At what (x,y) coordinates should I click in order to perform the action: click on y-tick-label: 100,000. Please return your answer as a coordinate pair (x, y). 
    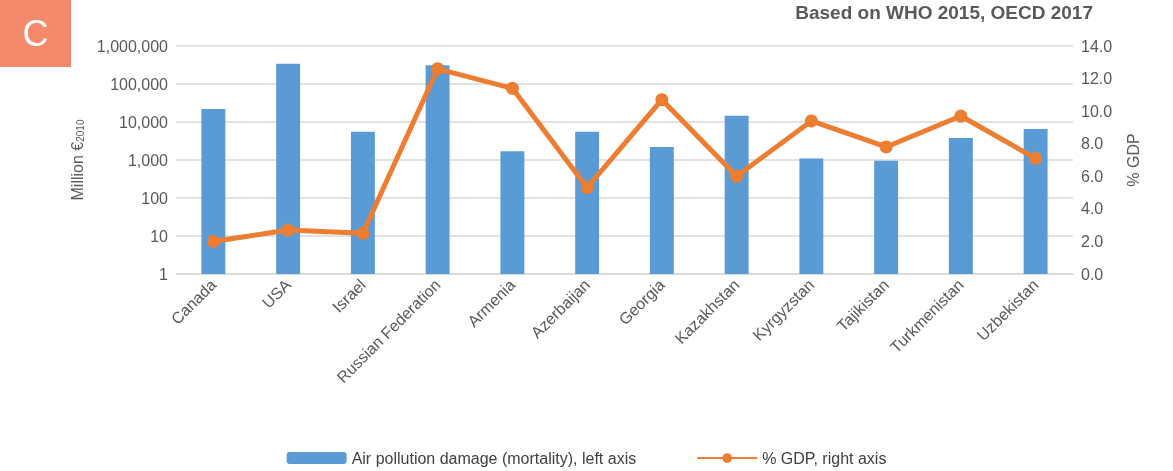
    Looking at the image, I should click on (139, 84).